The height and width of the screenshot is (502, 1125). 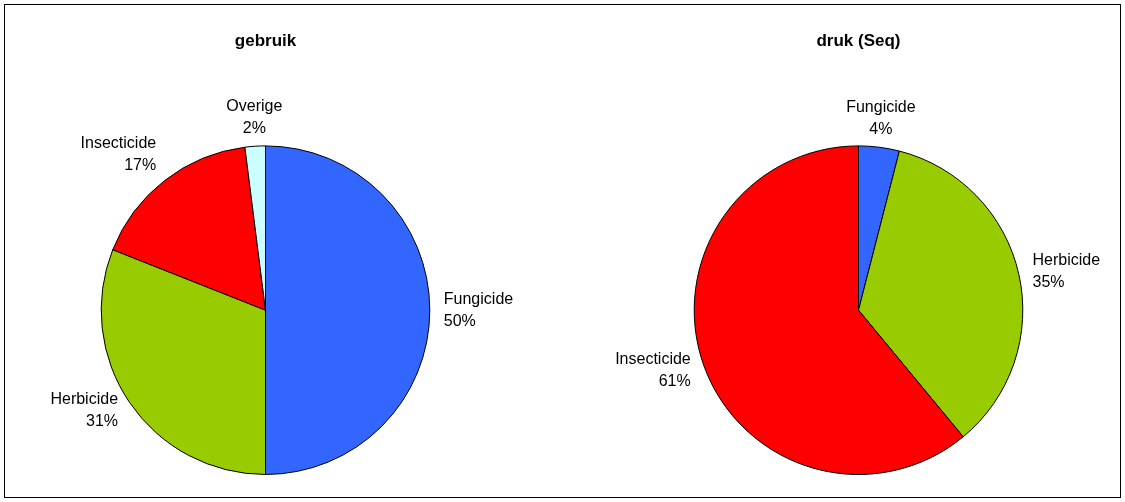 I want to click on data-label: 4%, so click(x=881, y=128).